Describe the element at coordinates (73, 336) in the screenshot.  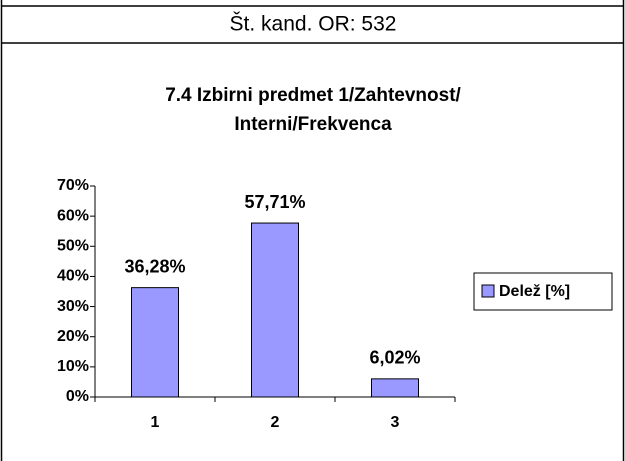
I see `y-tick-label: 20%` at that location.